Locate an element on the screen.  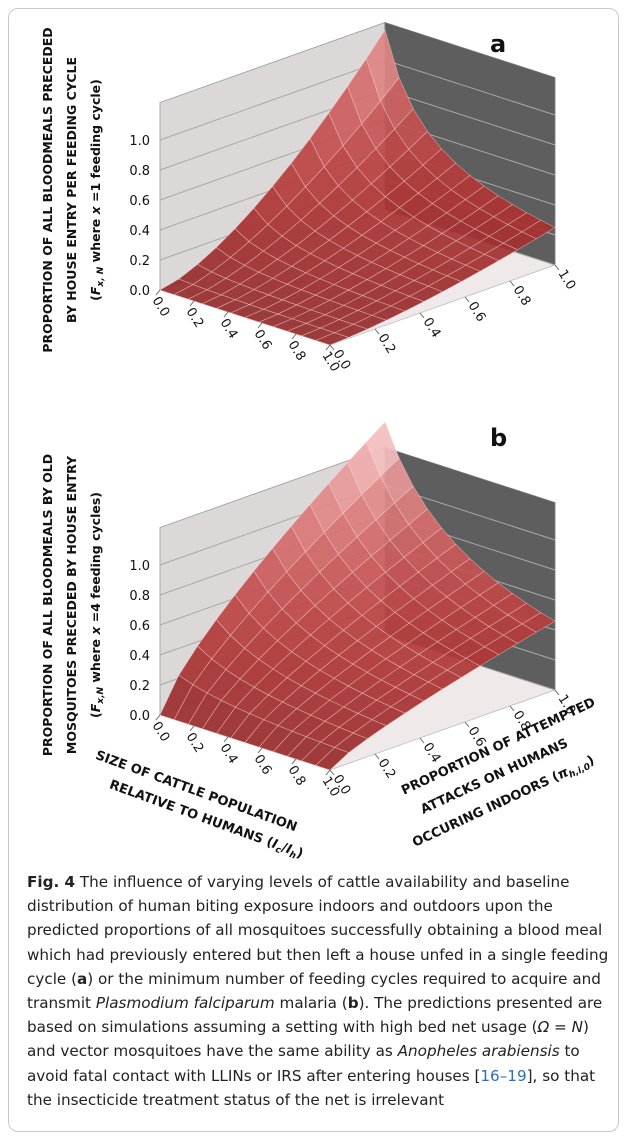
caption-text: b is located at coordinates (353, 1003).